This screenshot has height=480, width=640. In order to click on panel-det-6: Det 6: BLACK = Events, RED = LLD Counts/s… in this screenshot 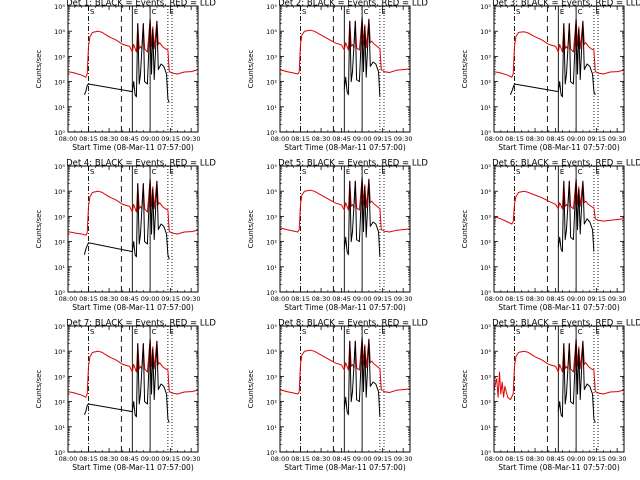, I will do `click(550, 236)`.